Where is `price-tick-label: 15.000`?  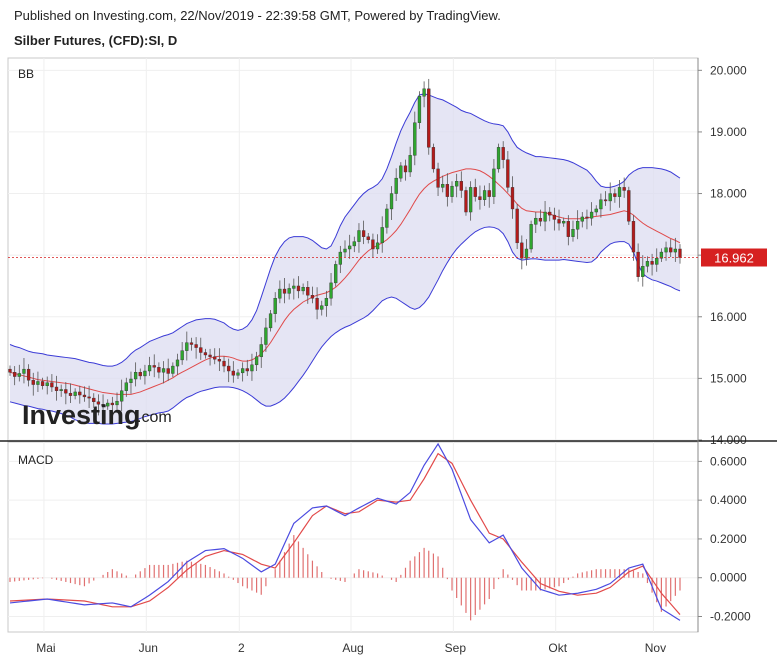 price-tick-label: 15.000 is located at coordinates (728, 378).